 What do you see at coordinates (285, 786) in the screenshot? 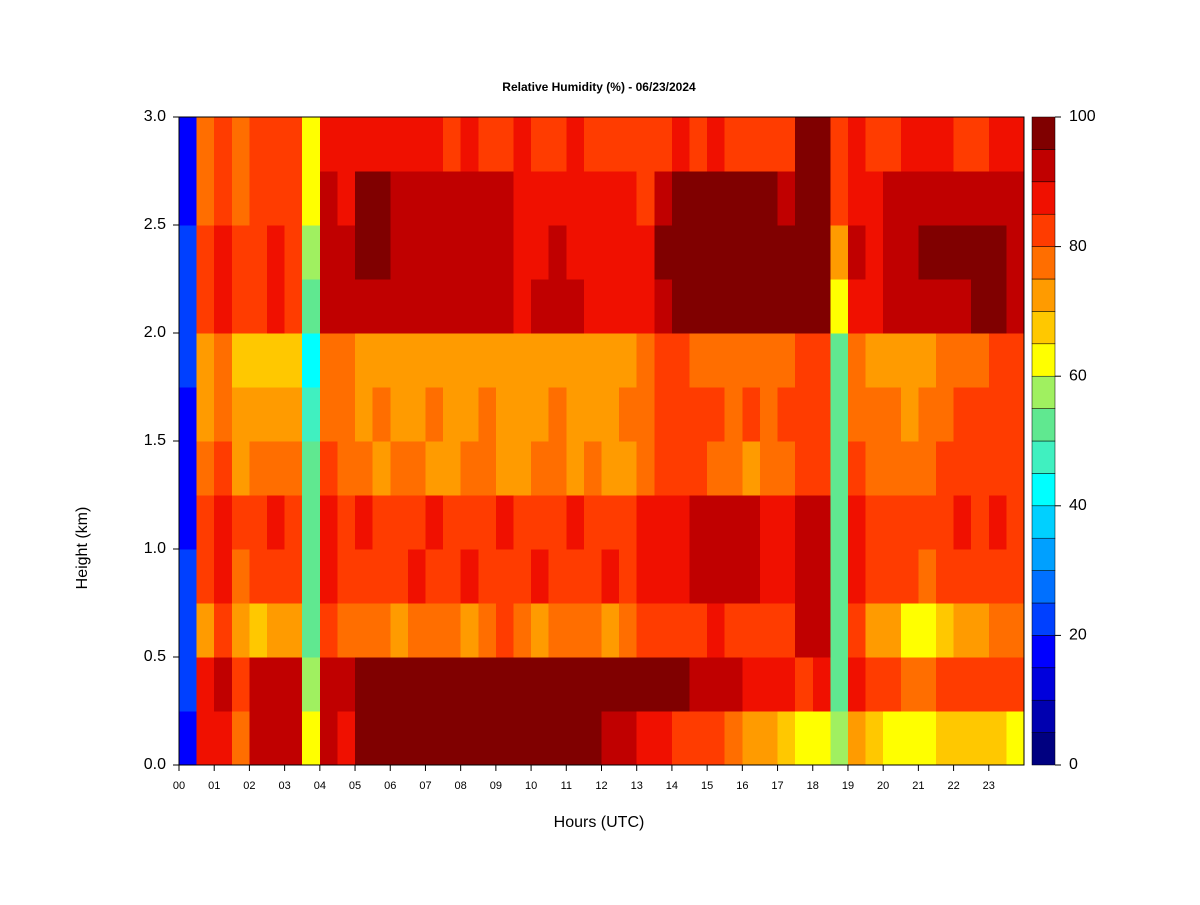
I see `x-tick-label: 03` at bounding box center [285, 786].